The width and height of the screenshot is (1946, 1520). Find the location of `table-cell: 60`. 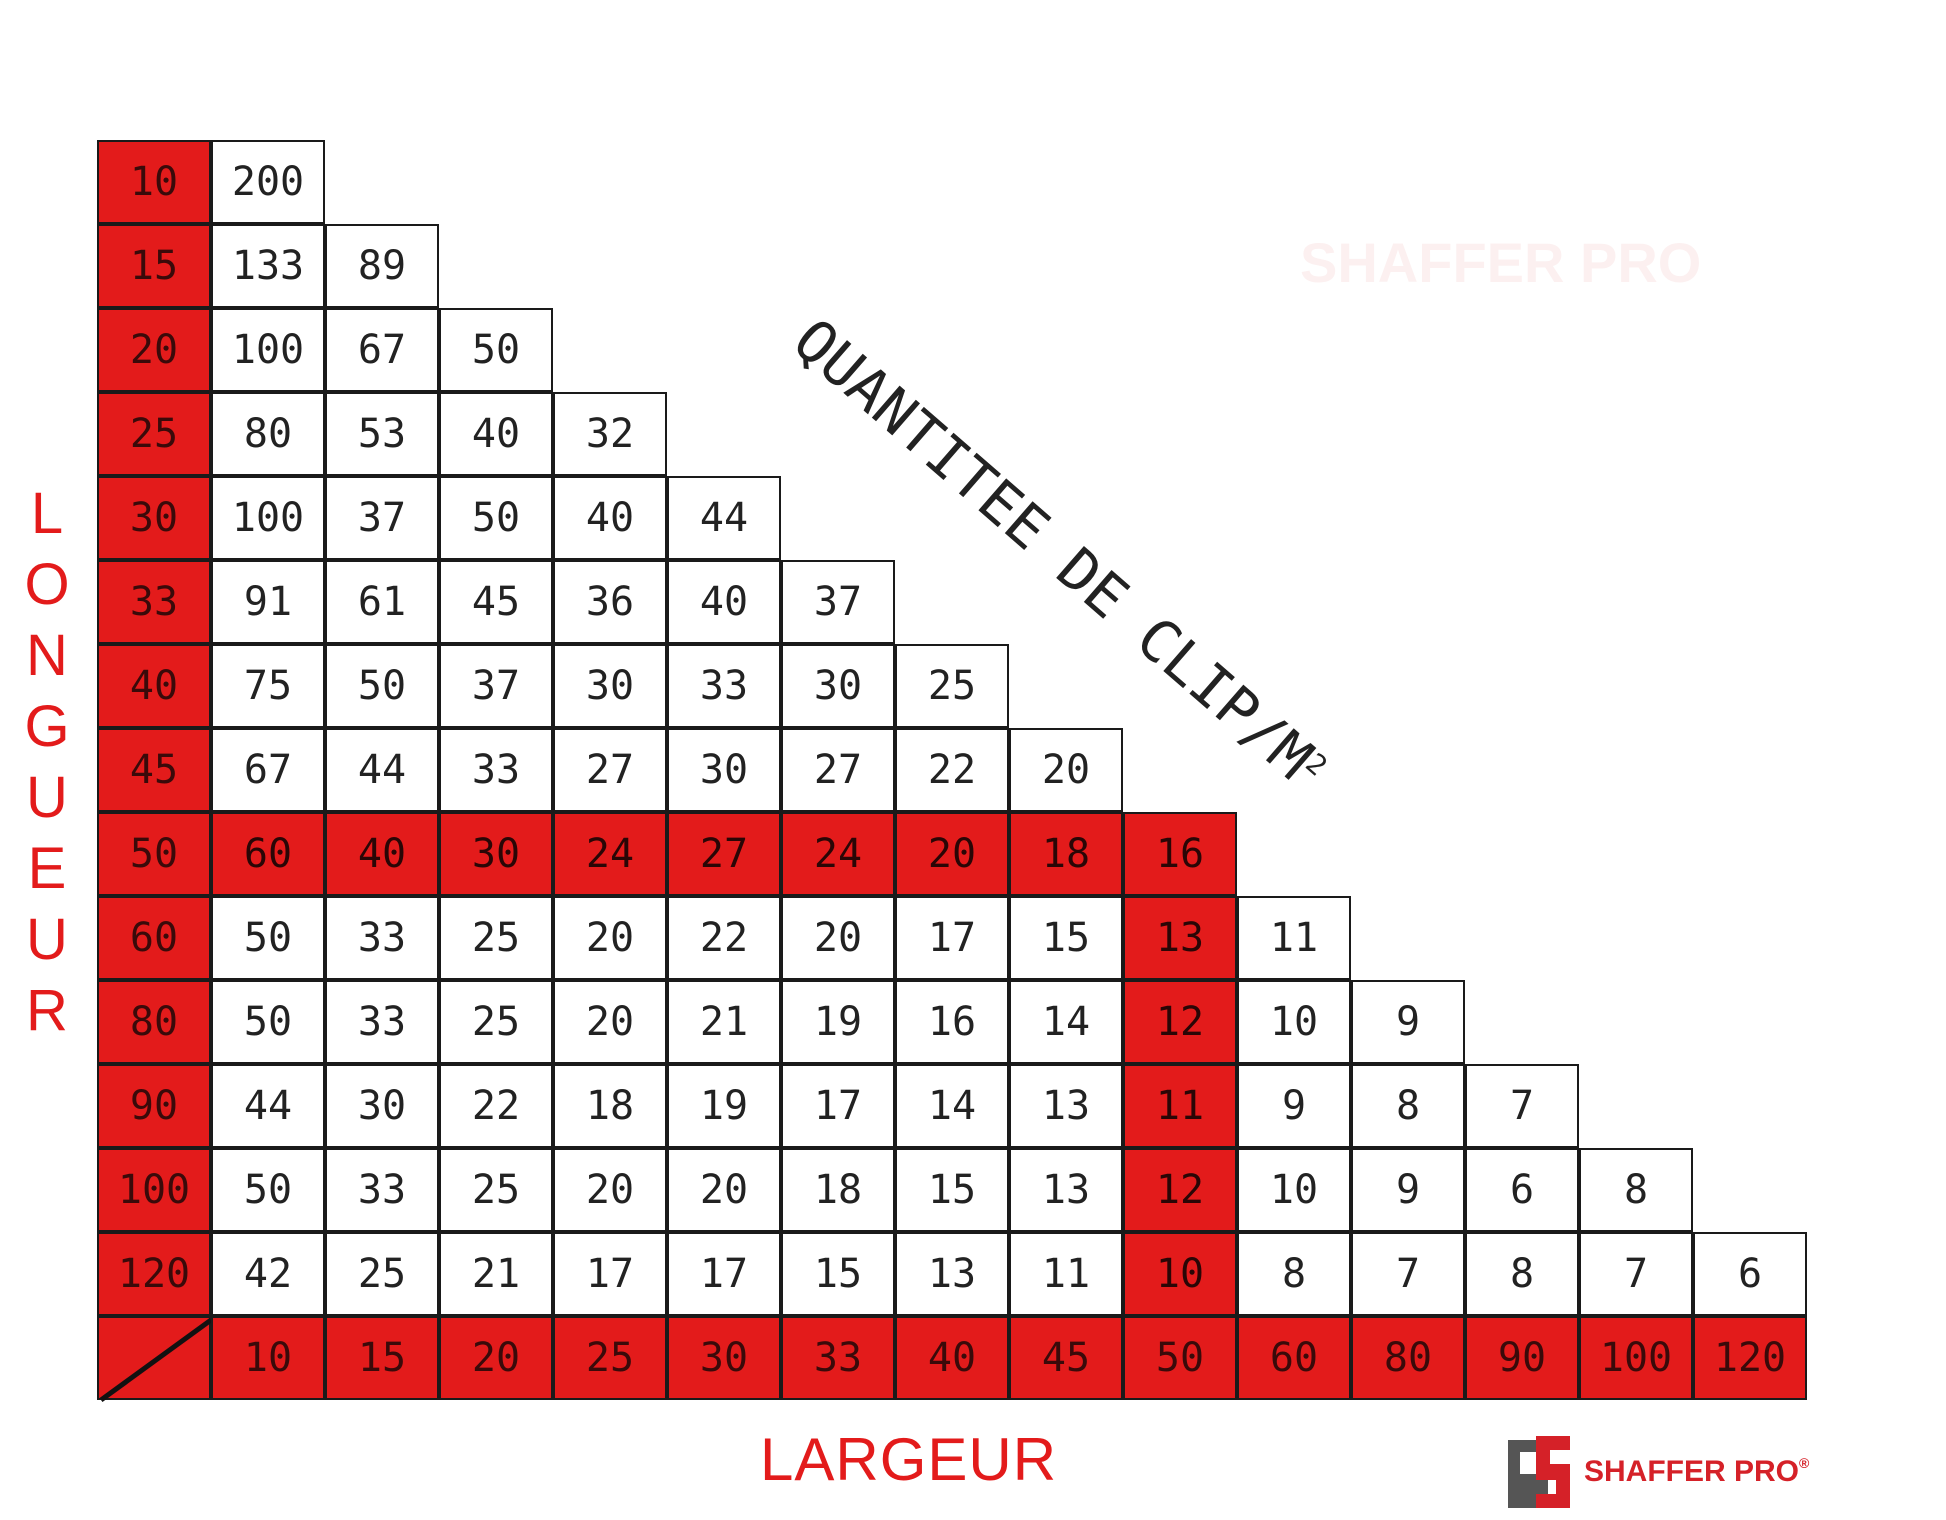

table-cell: 60 is located at coordinates (268, 854).